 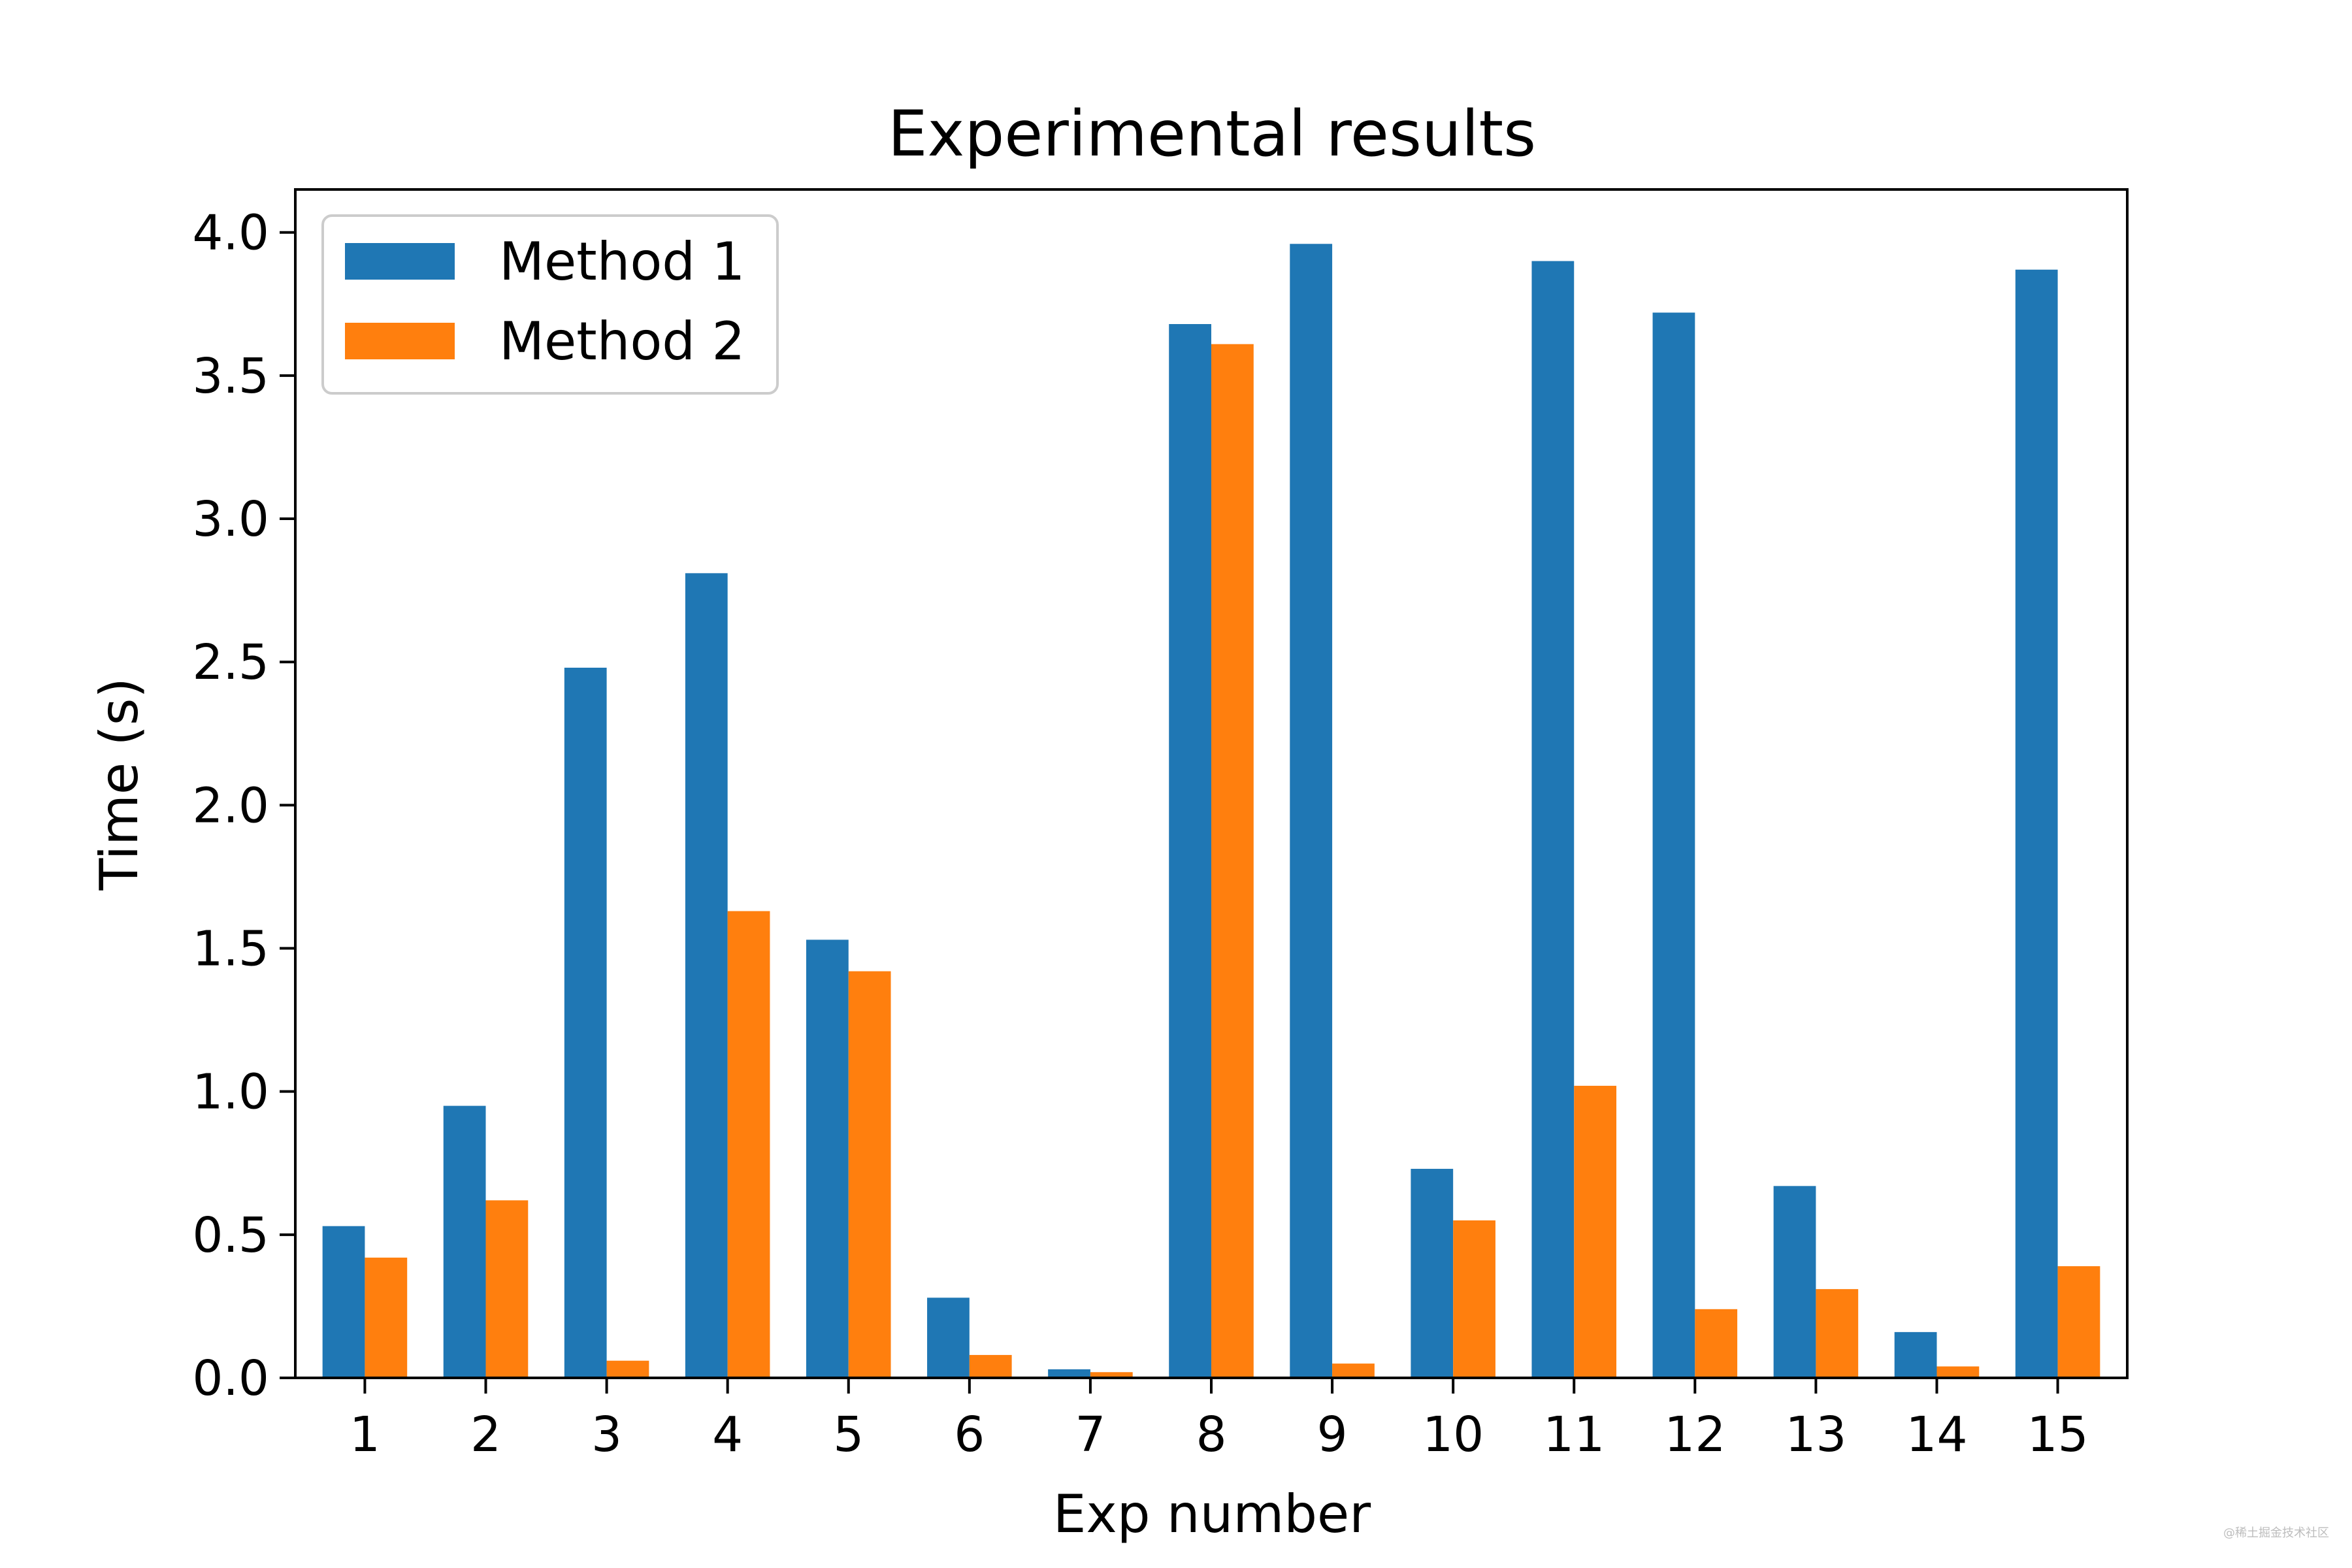 I want to click on x-tick-label: 14, so click(x=1936, y=1435).